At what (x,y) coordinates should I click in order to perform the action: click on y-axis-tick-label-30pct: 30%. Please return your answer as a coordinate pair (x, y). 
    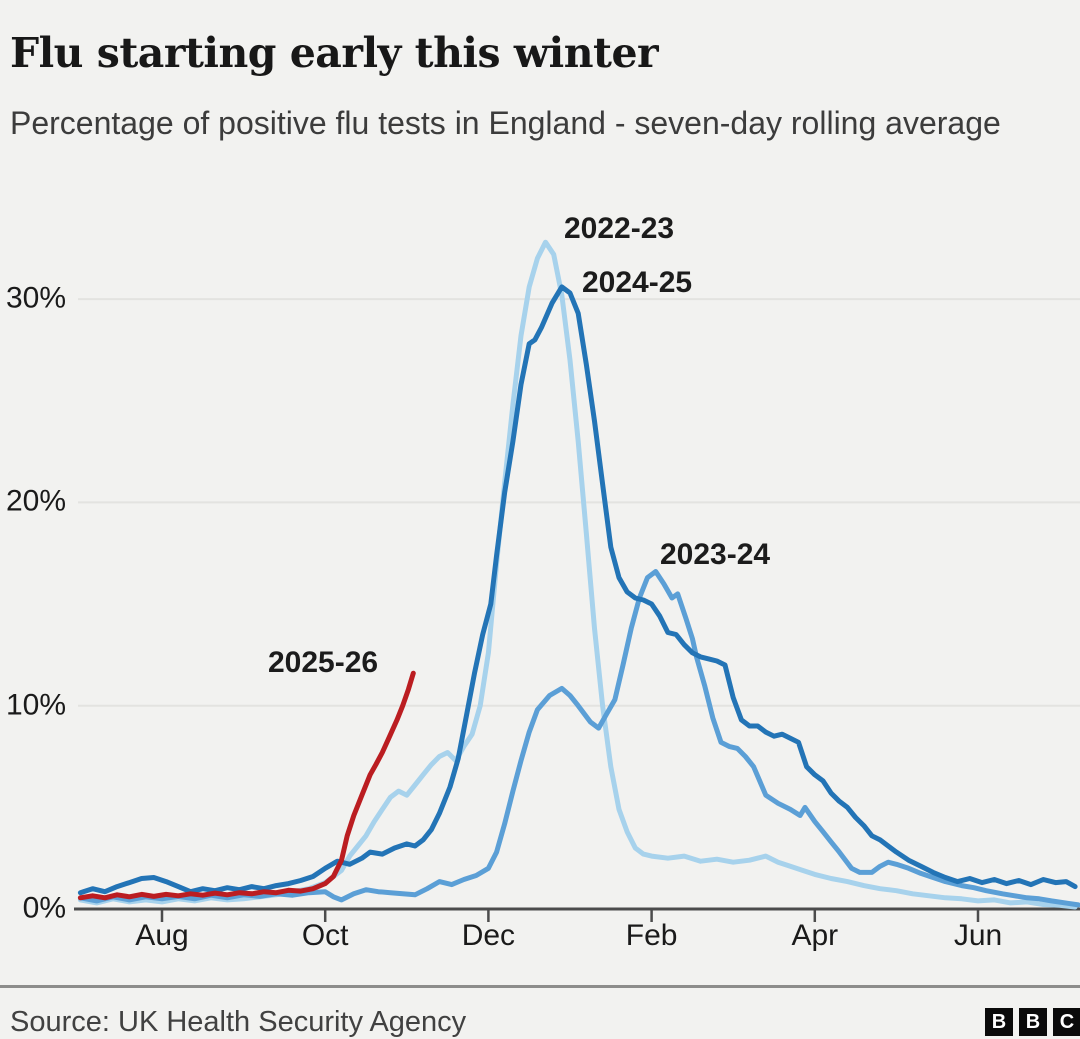
    Looking at the image, I should click on (35, 298).